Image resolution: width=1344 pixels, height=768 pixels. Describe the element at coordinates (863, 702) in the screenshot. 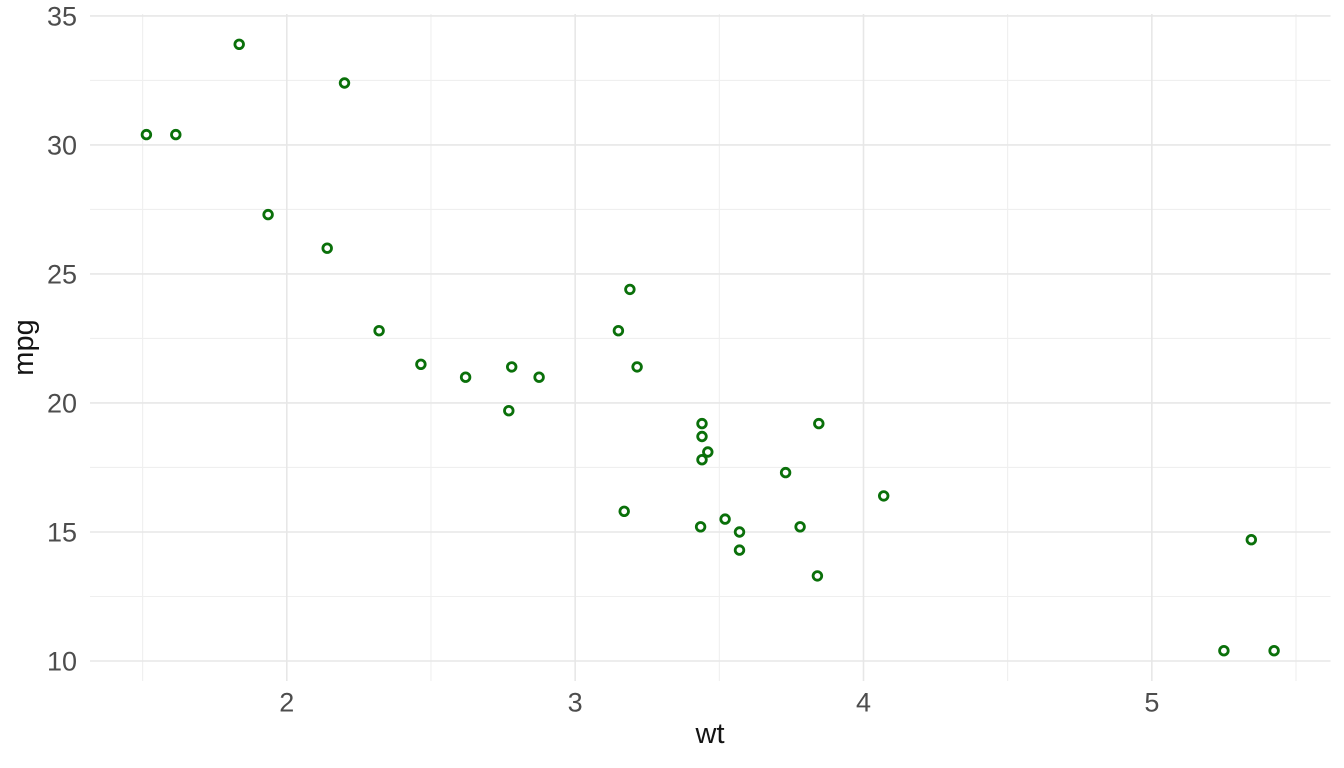

I see `x-tick-label: 4` at that location.